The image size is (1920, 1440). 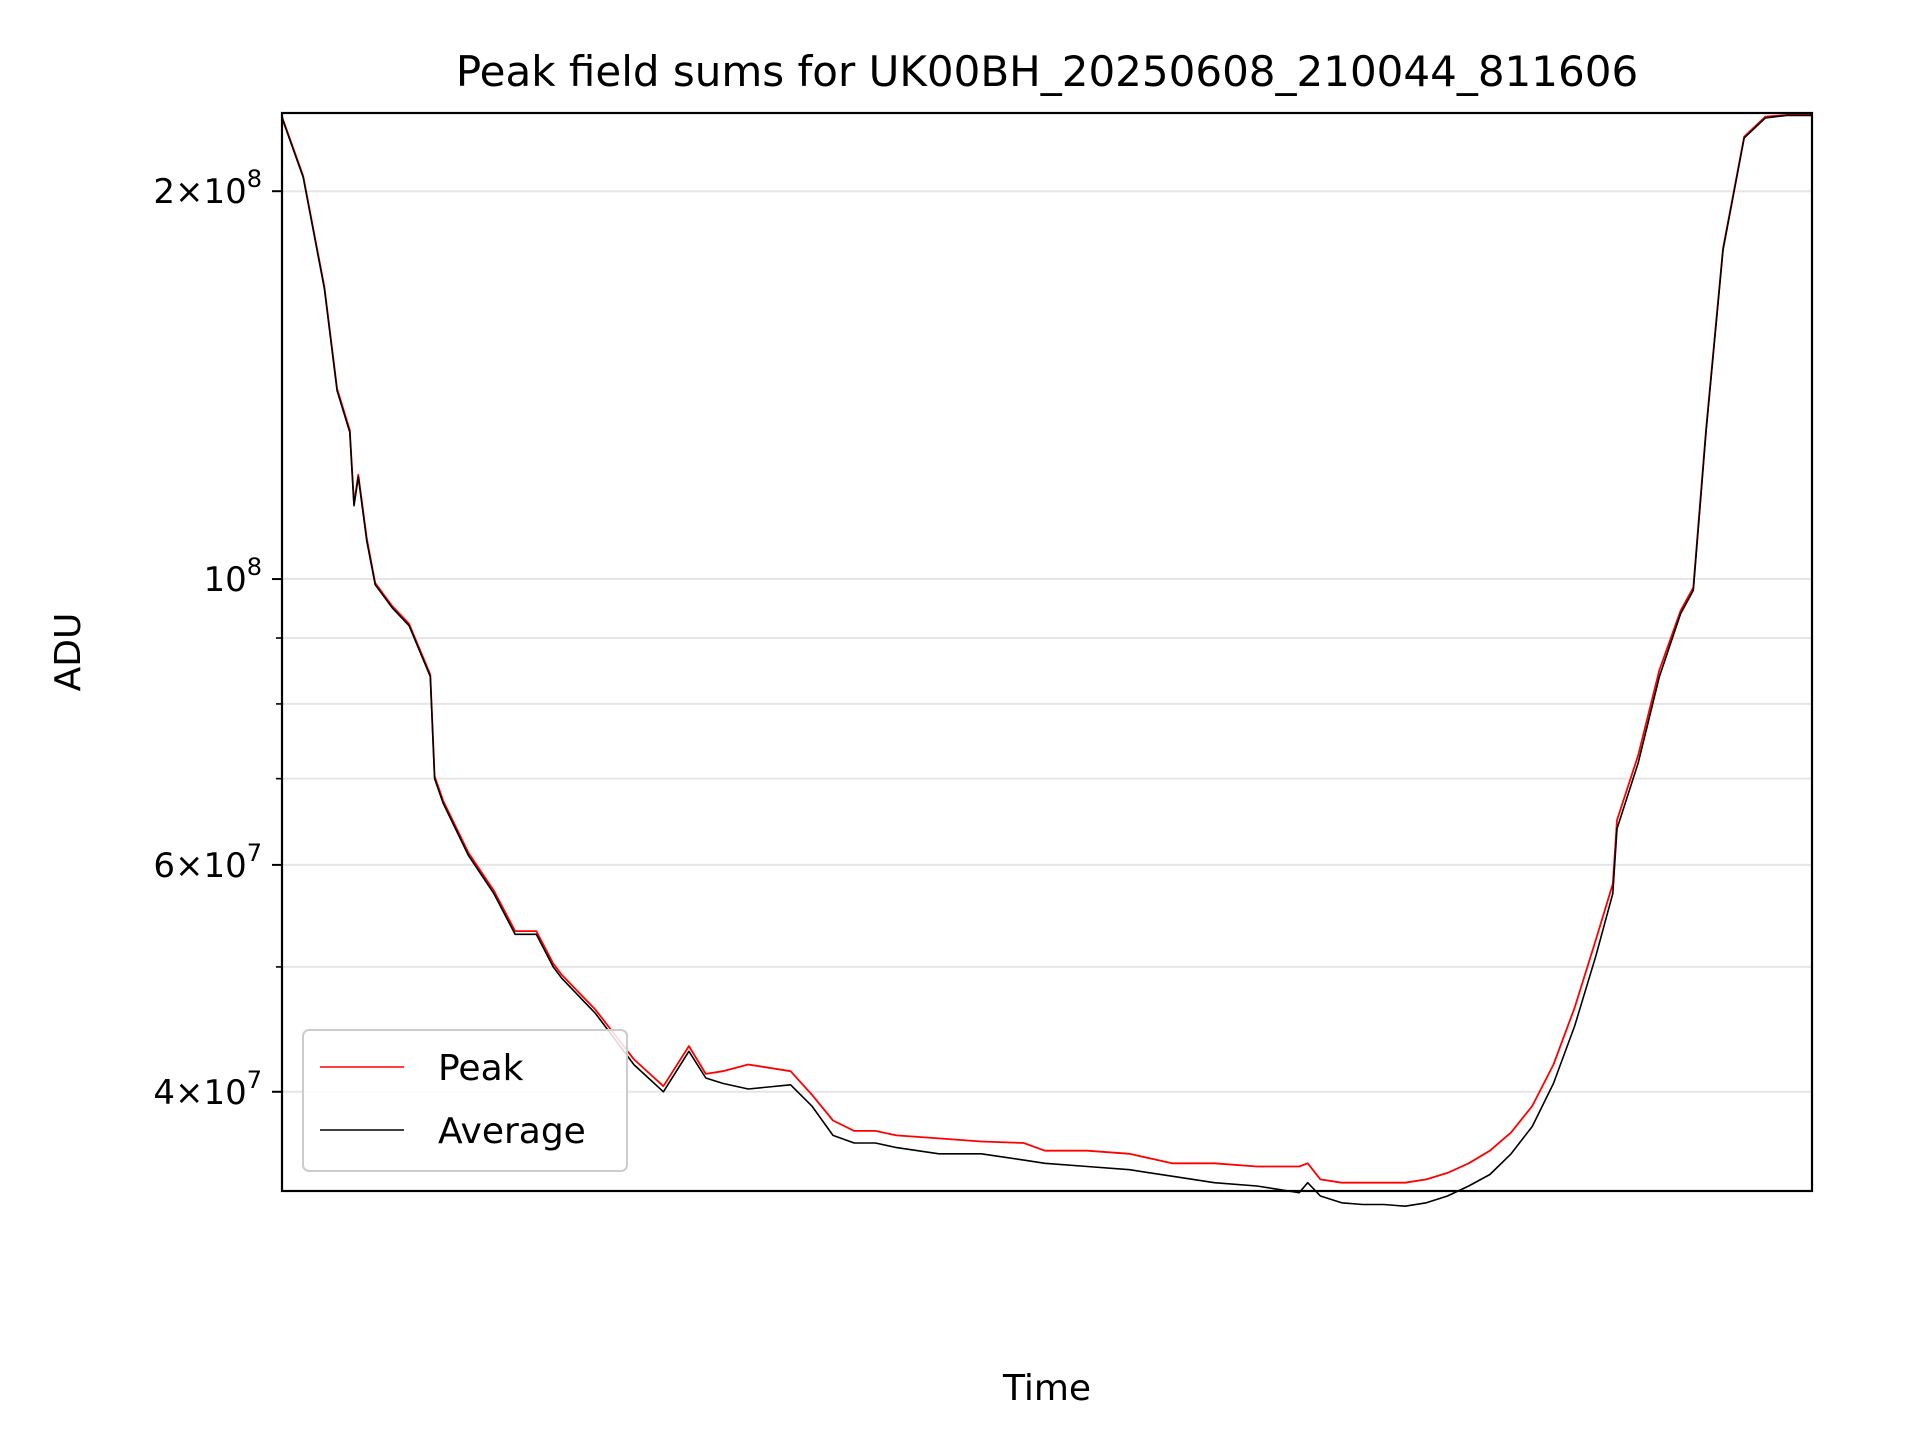 I want to click on legend-box, so click(x=465, y=1100).